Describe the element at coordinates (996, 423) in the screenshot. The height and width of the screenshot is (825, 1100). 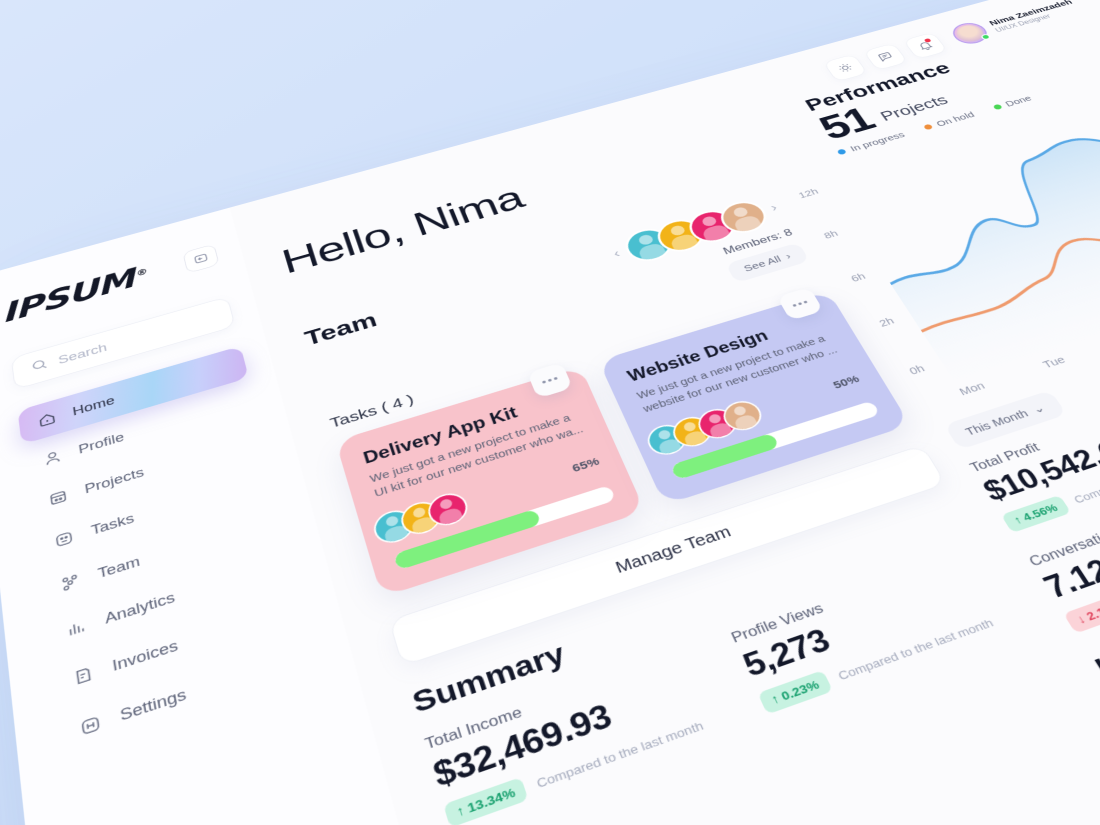
I see `period-label: This Month` at that location.